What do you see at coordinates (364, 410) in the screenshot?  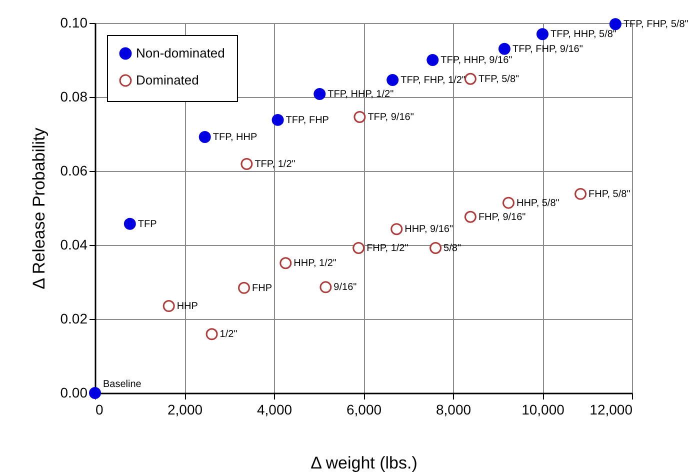 I see `x-tick-label: 6,000` at bounding box center [364, 410].